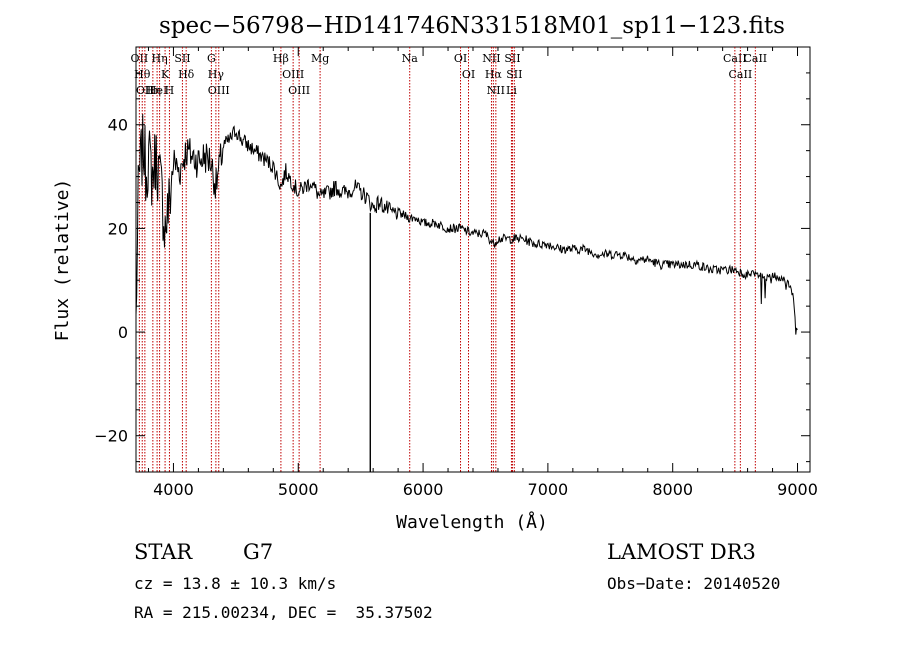 Image resolution: width=900 pixels, height=649 pixels. Describe the element at coordinates (118, 125) in the screenshot. I see `y-tick-label: 40` at that location.